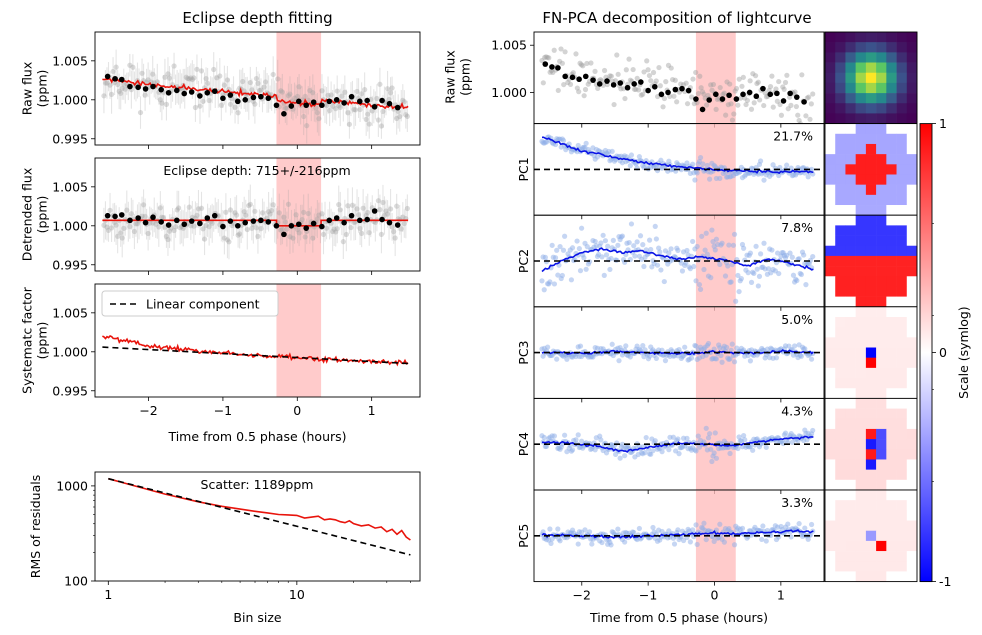 The image size is (982, 635). What do you see at coordinates (945, 581) in the screenshot?
I see `colorbar-tick-label: -1` at bounding box center [945, 581].